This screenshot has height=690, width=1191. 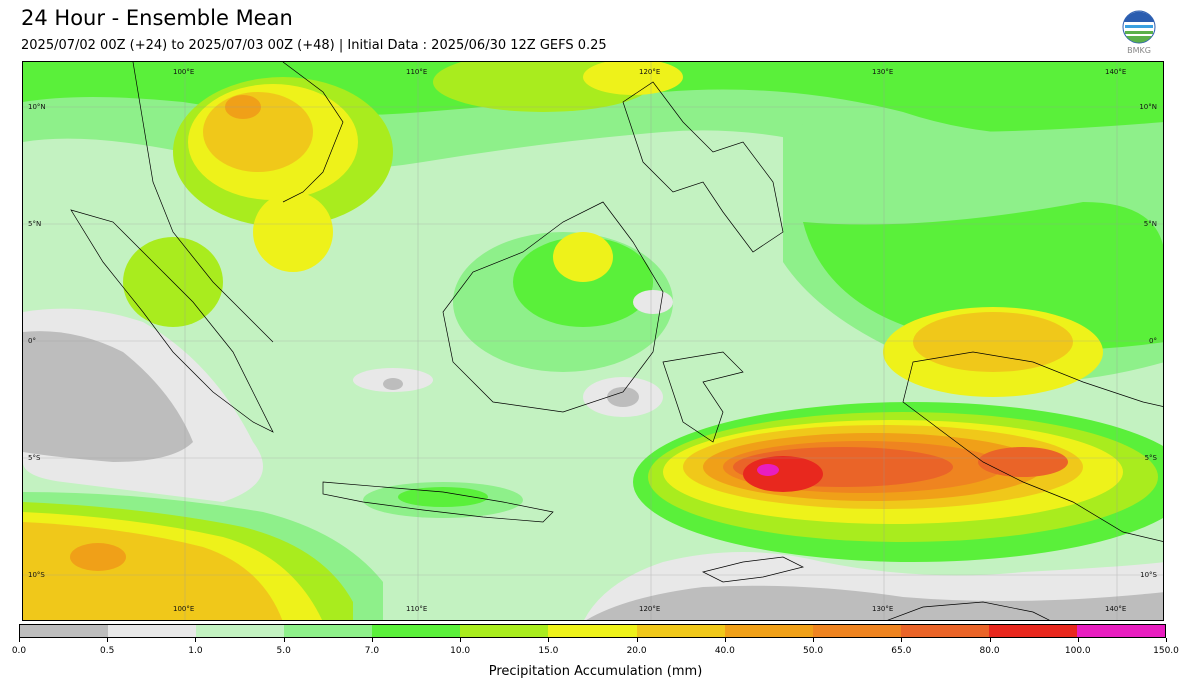 I want to click on colorbar-tick-label: 15.0, so click(x=548, y=651).